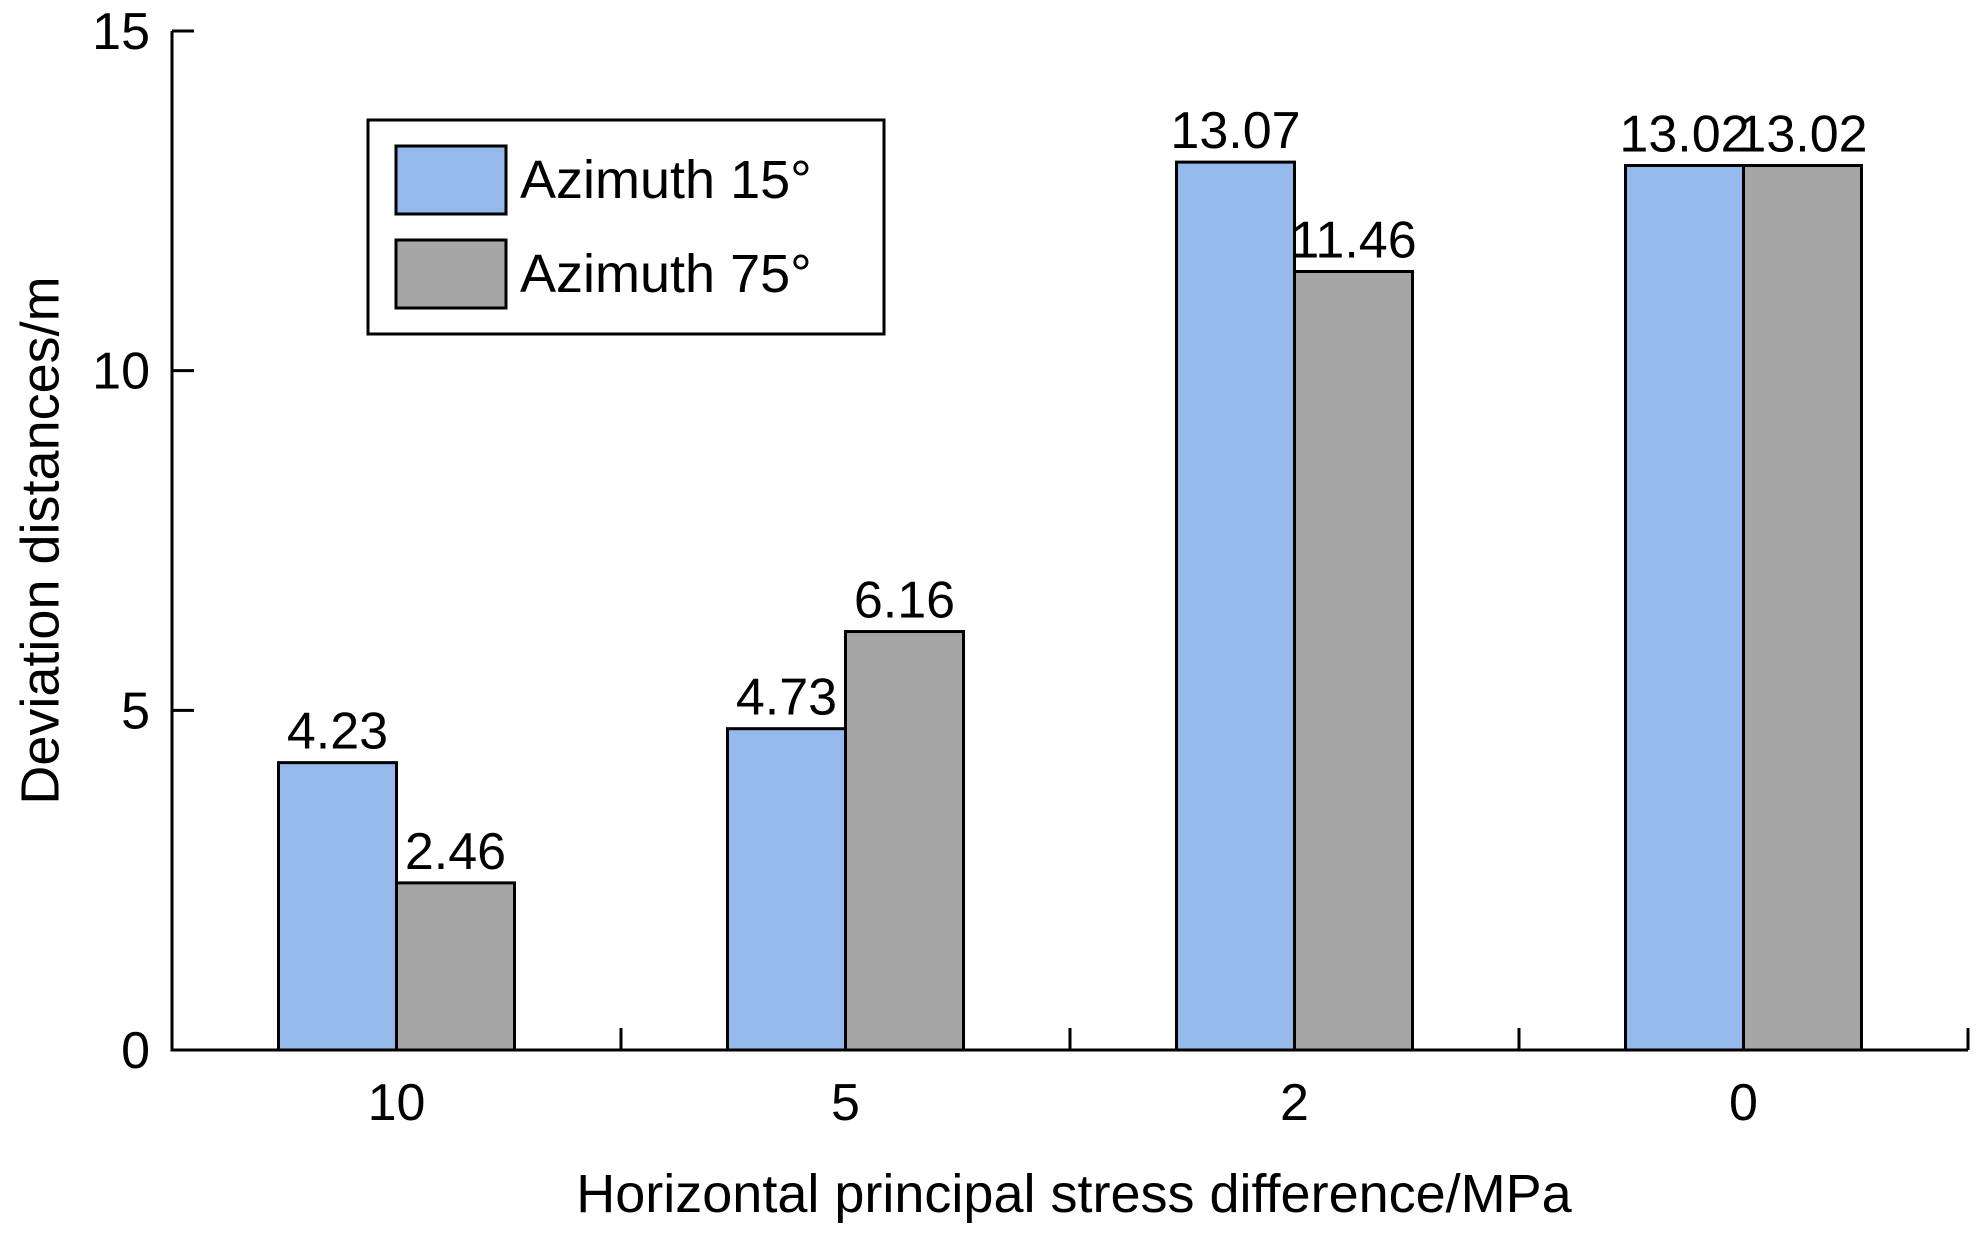  What do you see at coordinates (666, 180) in the screenshot?
I see `legend-label-0: Azimuth 15°` at bounding box center [666, 180].